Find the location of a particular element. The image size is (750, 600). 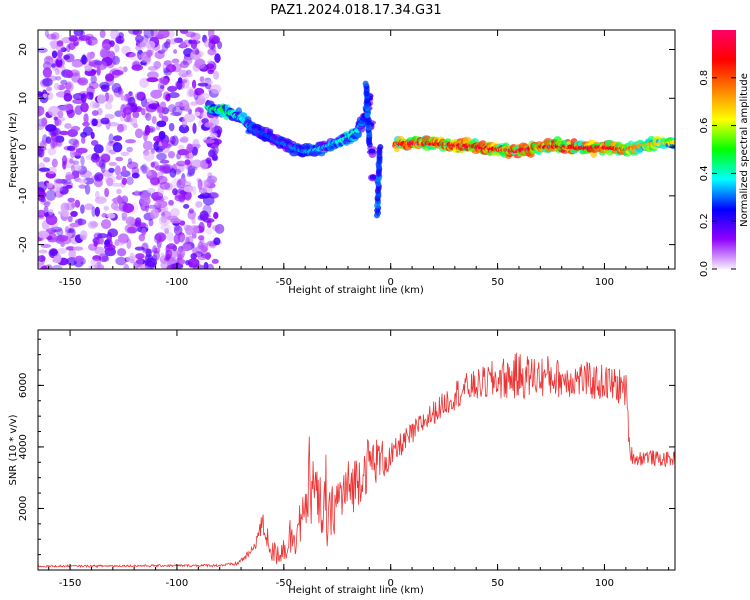

x-tick-label: -150 is located at coordinates (70, 282).